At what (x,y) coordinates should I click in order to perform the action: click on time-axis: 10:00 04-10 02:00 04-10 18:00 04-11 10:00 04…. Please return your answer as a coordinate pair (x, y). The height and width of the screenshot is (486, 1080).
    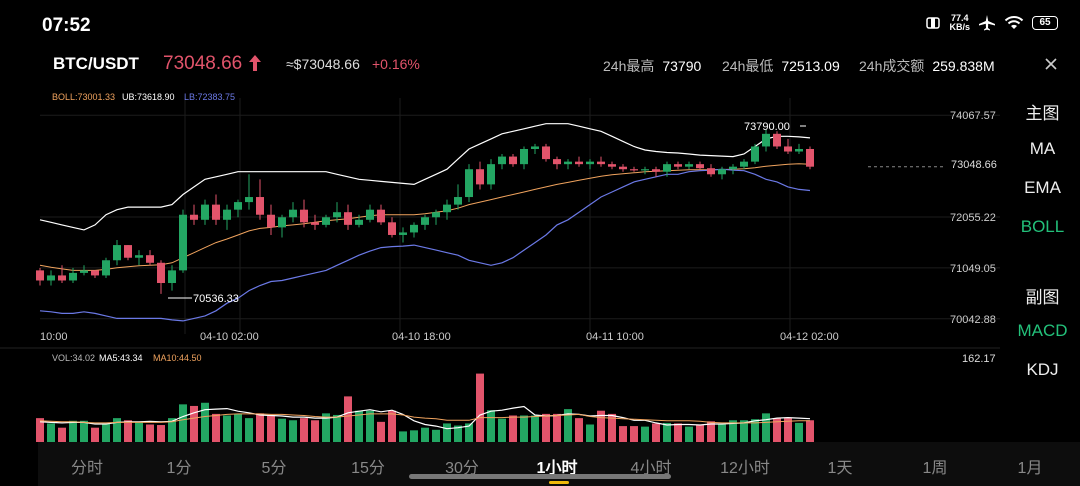
    Looking at the image, I should click on (439, 337).